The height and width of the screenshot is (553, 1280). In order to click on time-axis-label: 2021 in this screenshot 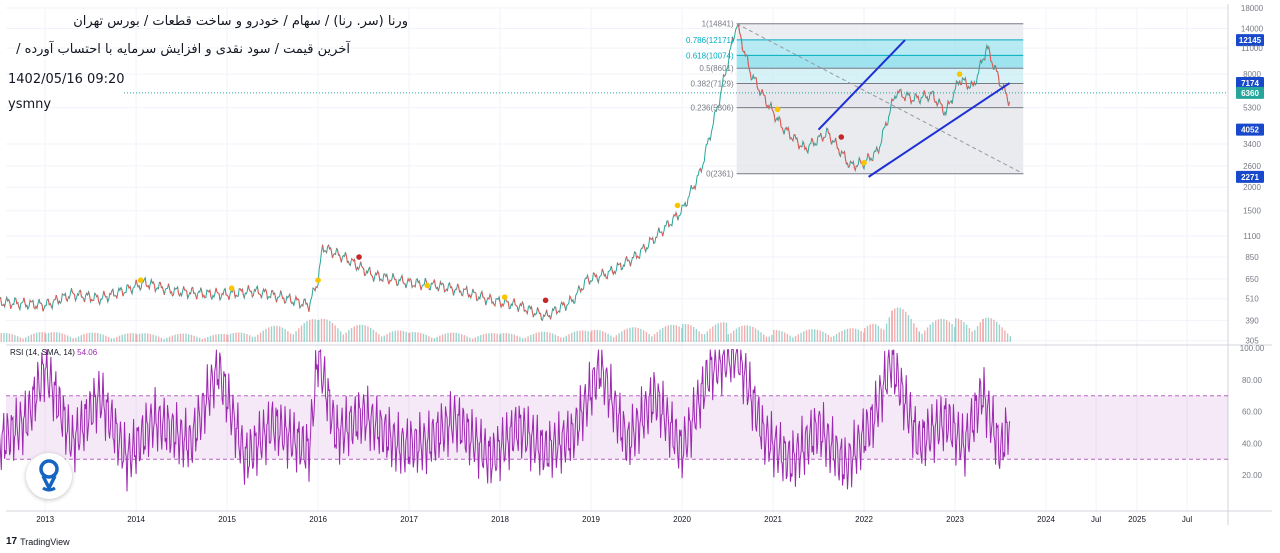, I will do `click(773, 519)`.